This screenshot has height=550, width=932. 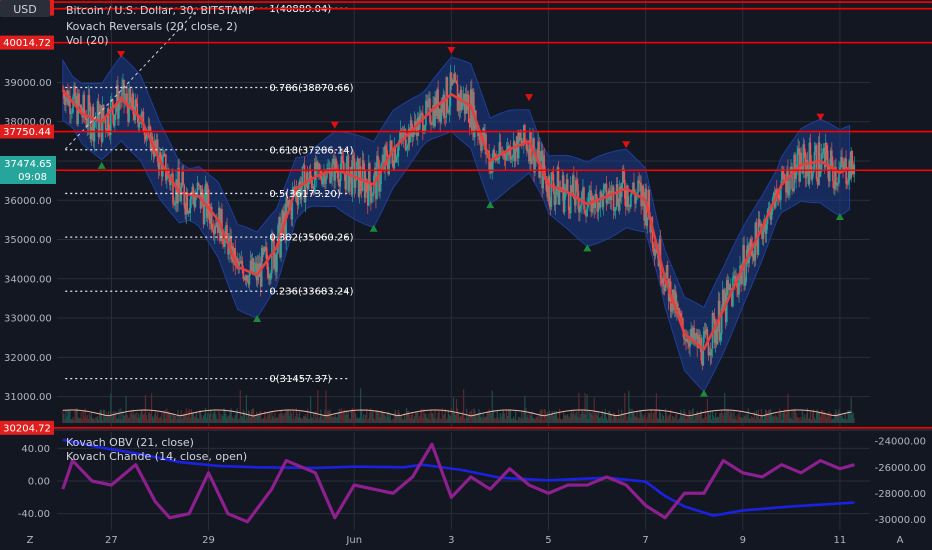 What do you see at coordinates (300, 379) in the screenshot?
I see `fib-level-label: 0(31457.37)` at bounding box center [300, 379].